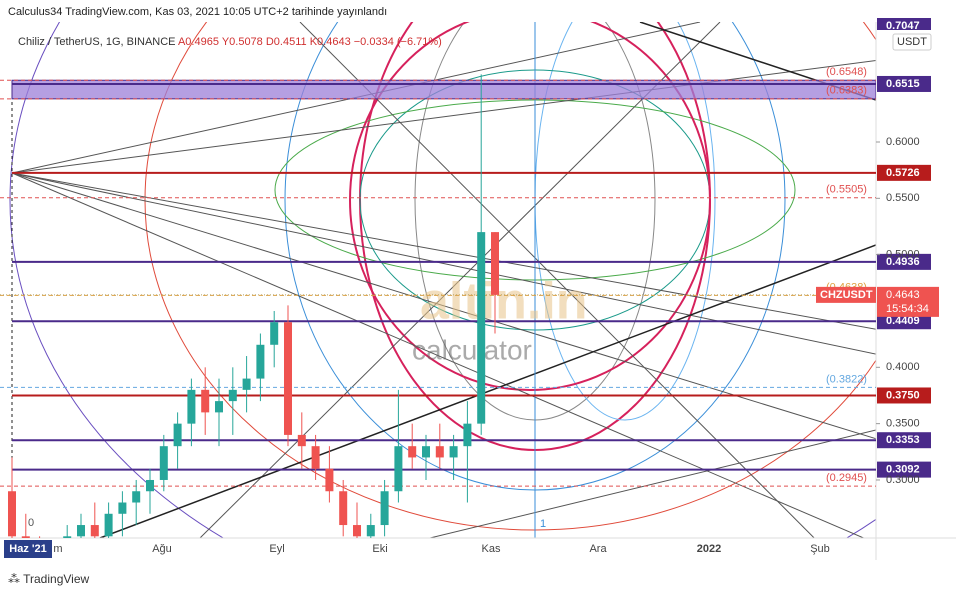  What do you see at coordinates (907, 309) in the screenshot?
I see `price-tag-countdown: 15:54:34` at bounding box center [907, 309].